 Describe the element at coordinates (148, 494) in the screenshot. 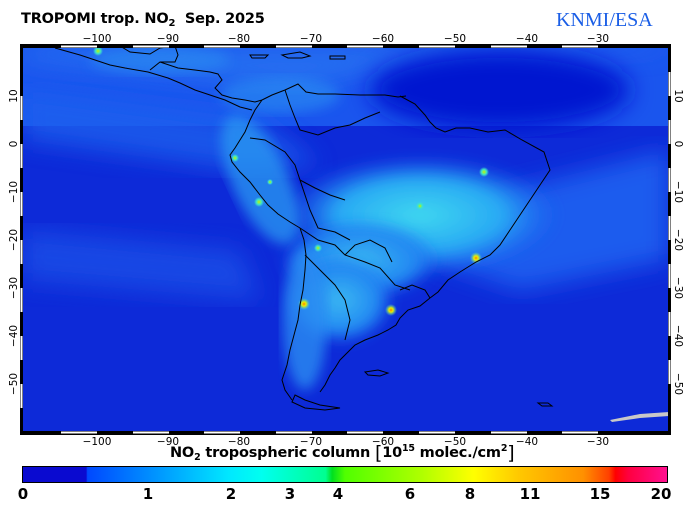

I see `colorbar-tick-label: 1` at that location.